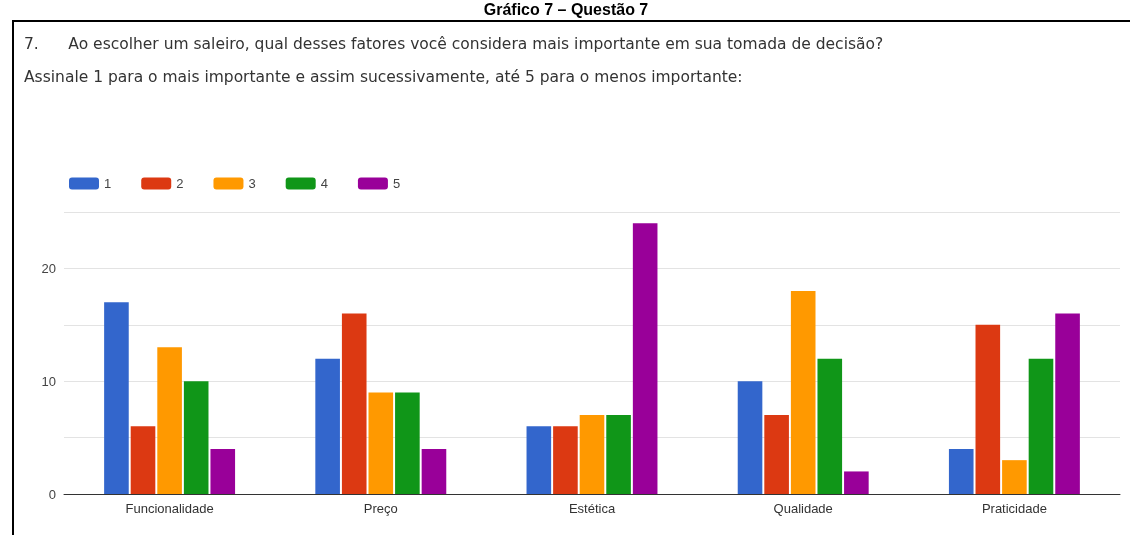  Describe the element at coordinates (48, 268) in the screenshot. I see `y-tick-label: 20` at that location.